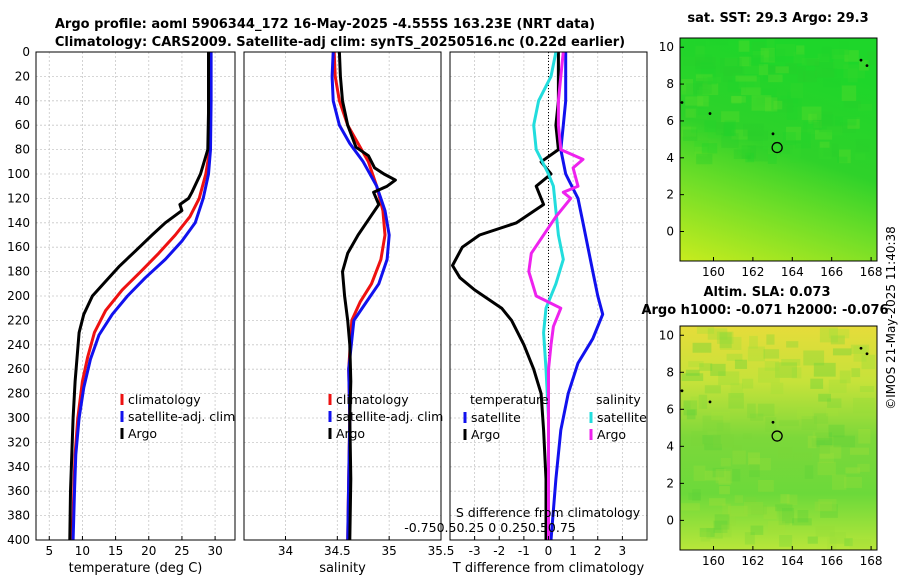 Image resolution: width=900 pixels, height=580 pixels. Describe the element at coordinates (573, 551) in the screenshot. I see `x-tick-label: 1` at that location.